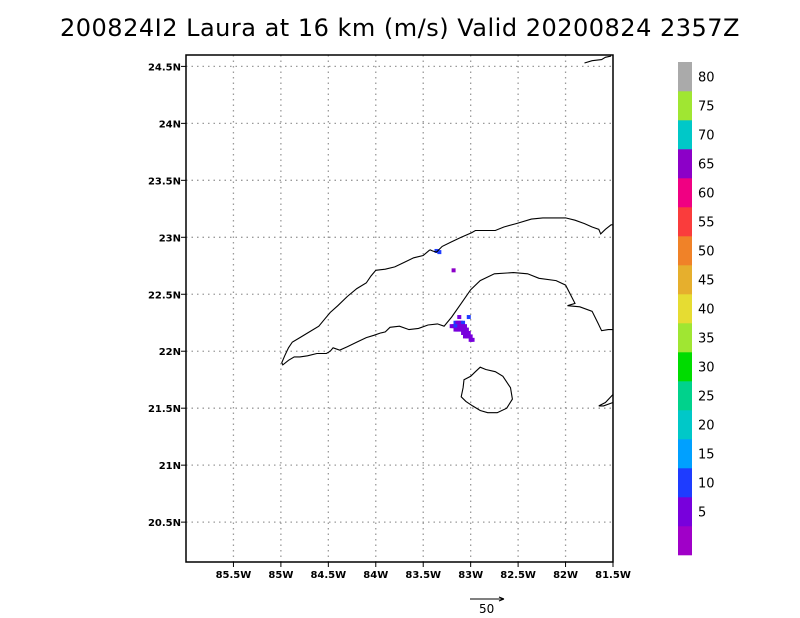 Image resolution: width=800 pixels, height=618 pixels. What do you see at coordinates (706, 136) in the screenshot?
I see `colorbar-label: 70` at bounding box center [706, 136].